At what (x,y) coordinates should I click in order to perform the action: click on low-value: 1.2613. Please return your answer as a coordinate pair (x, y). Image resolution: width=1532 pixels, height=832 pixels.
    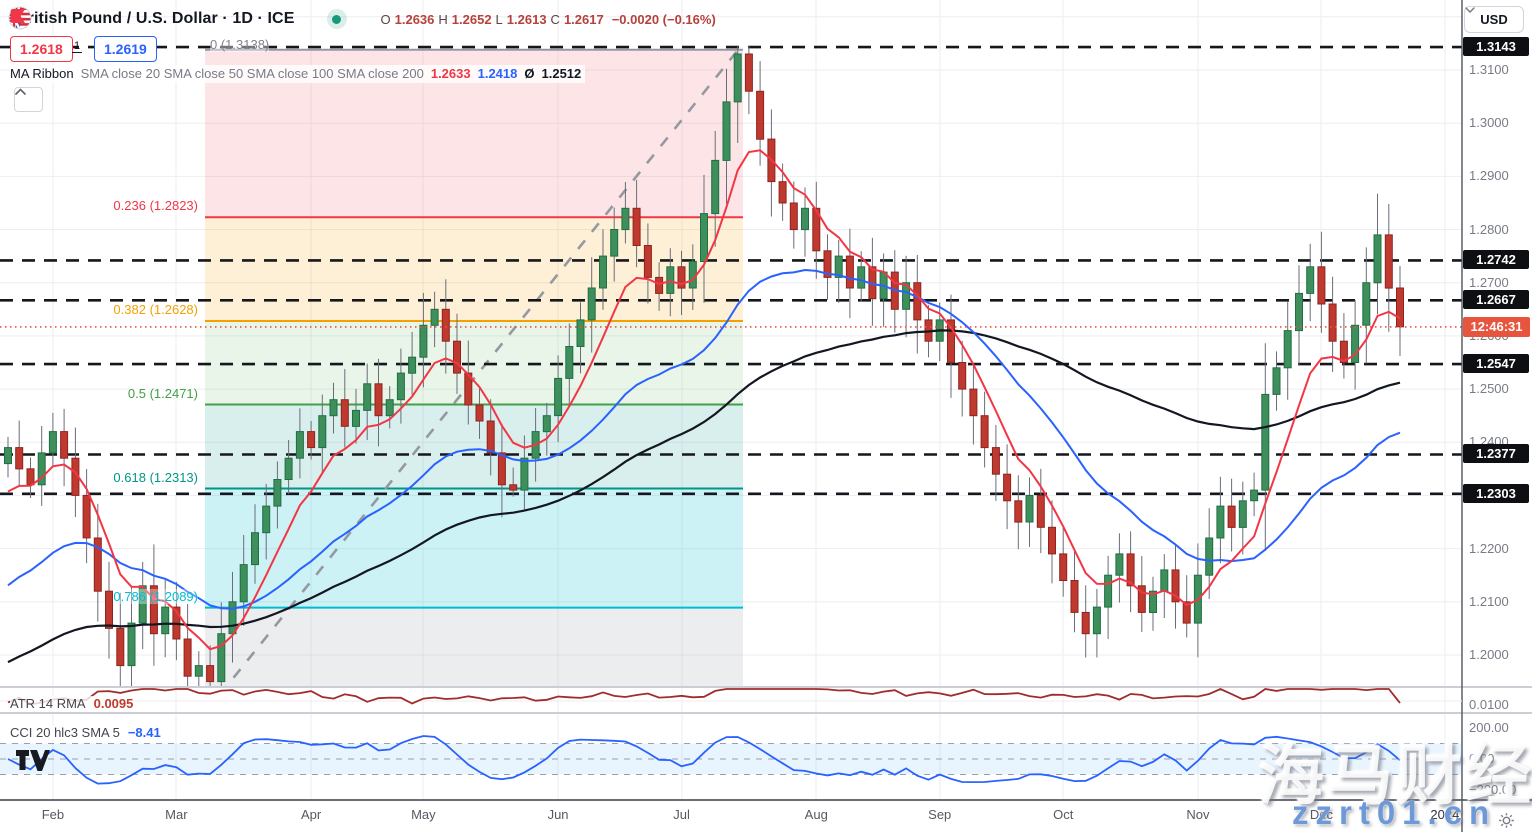
    Looking at the image, I should click on (526, 19).